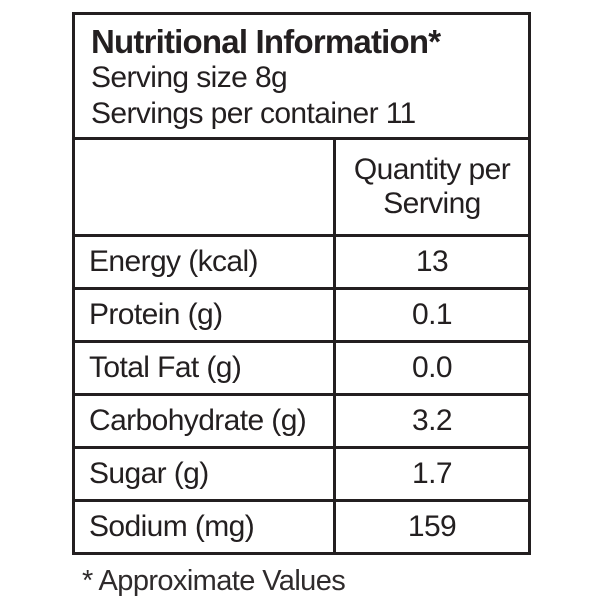 The height and width of the screenshot is (600, 600). What do you see at coordinates (432, 527) in the screenshot?
I see `row-value: 159` at bounding box center [432, 527].